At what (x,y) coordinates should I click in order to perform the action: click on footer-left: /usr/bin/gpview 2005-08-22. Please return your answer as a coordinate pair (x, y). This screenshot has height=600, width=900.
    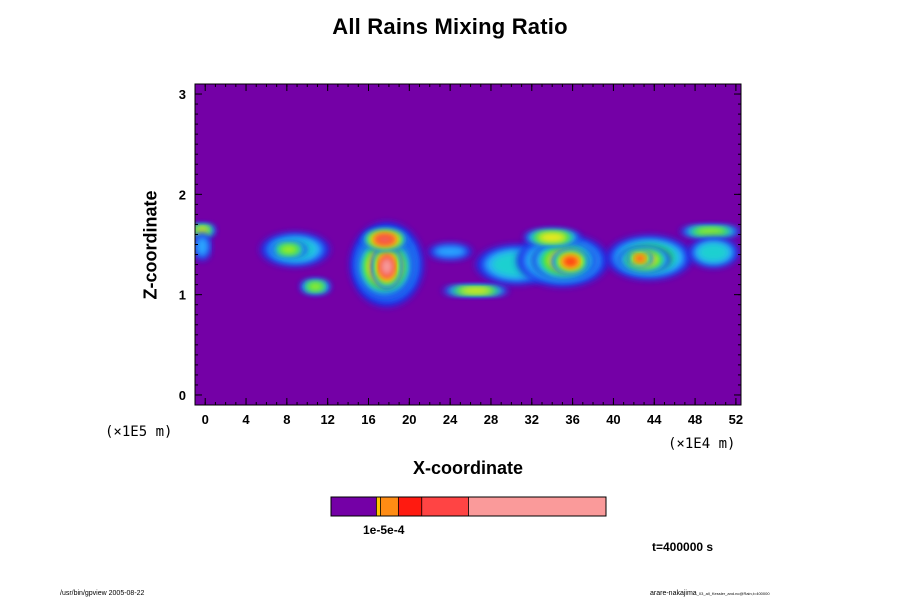
    Looking at the image, I should click on (102, 593).